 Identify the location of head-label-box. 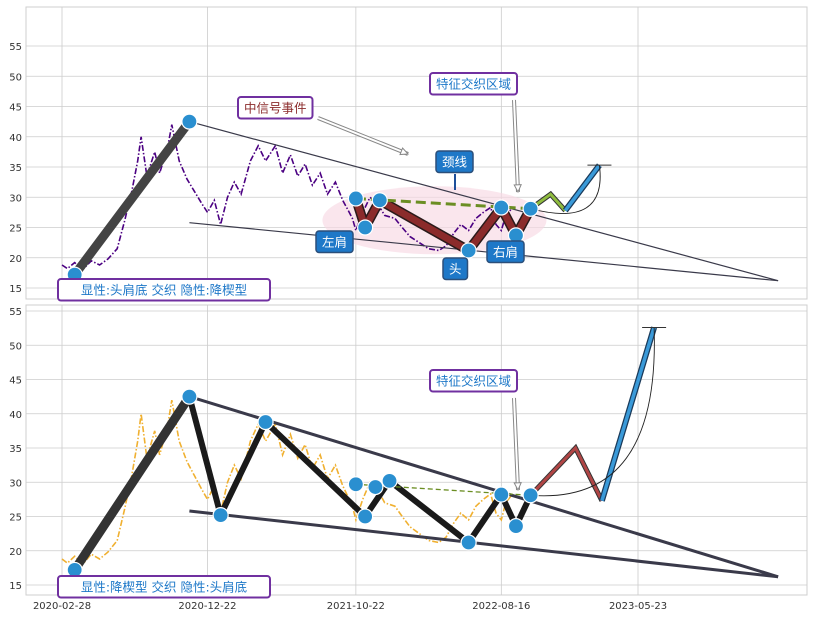
(455, 269).